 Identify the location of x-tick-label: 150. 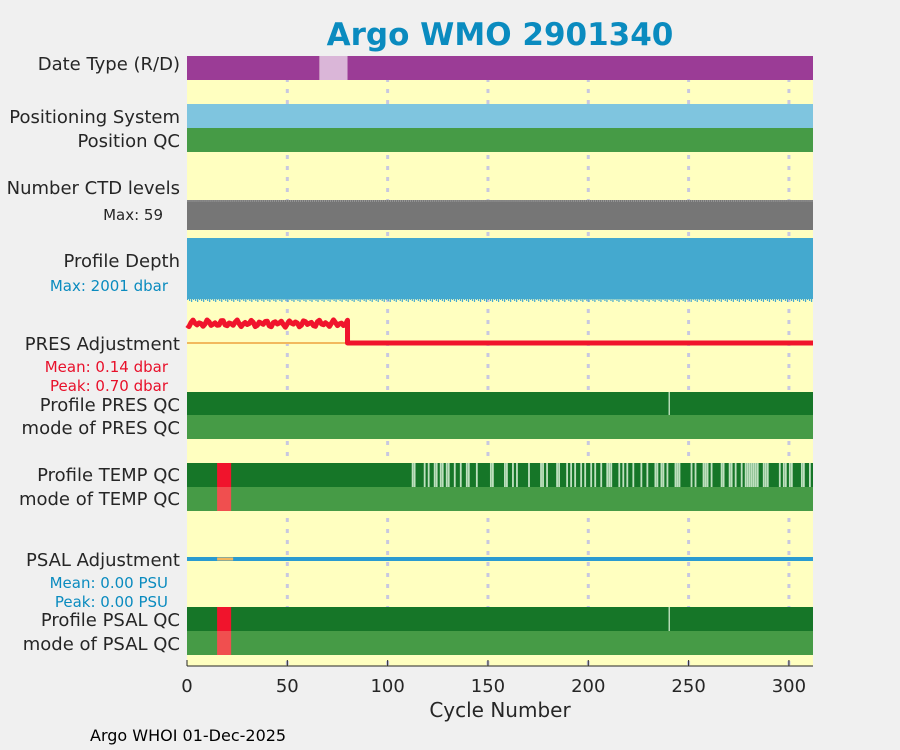
(488, 686).